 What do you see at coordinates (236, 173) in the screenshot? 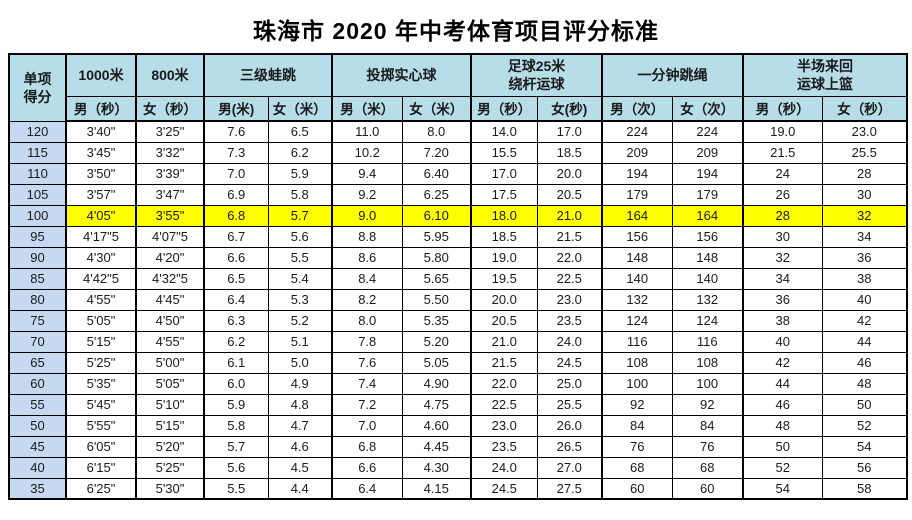
I see `table-cell: 7.0` at bounding box center [236, 173].